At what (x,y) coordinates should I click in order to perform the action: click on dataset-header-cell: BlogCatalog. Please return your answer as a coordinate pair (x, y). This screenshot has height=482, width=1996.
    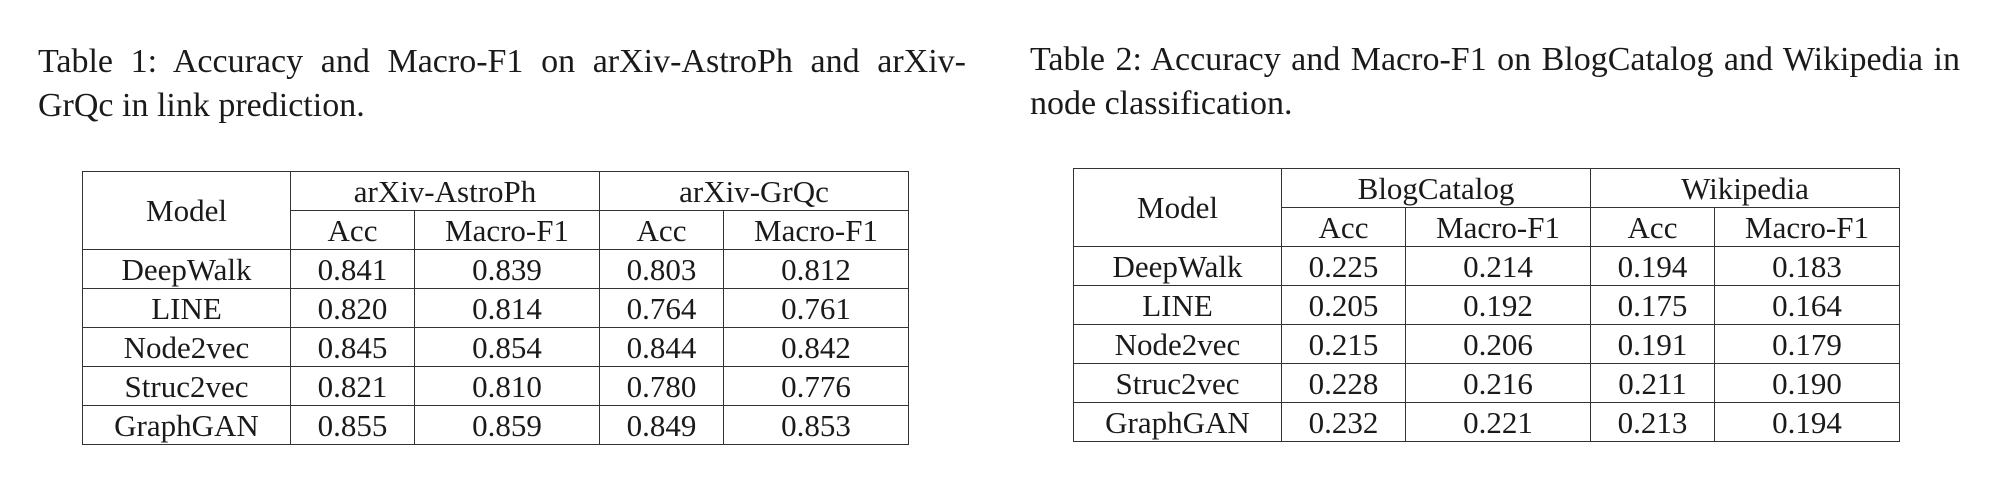
    Looking at the image, I should click on (1436, 188).